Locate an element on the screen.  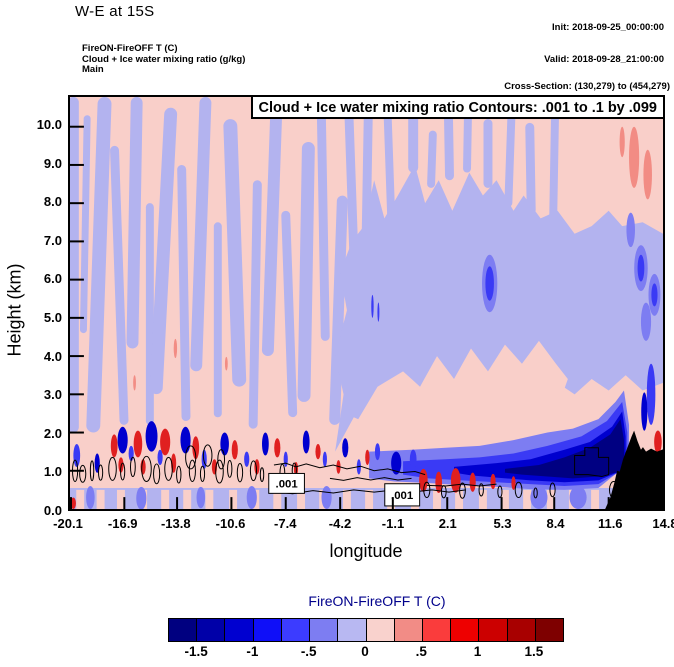
field-label-contour: Cloud + Ice water mixing ratio (g/kg) is located at coordinates (164, 59).